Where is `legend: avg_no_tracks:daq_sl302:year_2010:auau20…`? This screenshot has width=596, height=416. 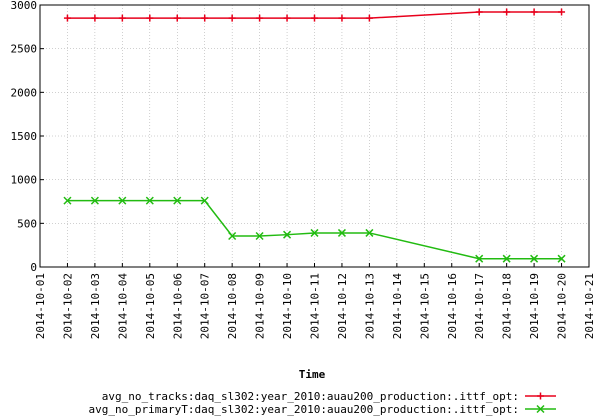 legend: avg_no_tracks:daq_sl302:year_2010:auau20… is located at coordinates (322, 403).